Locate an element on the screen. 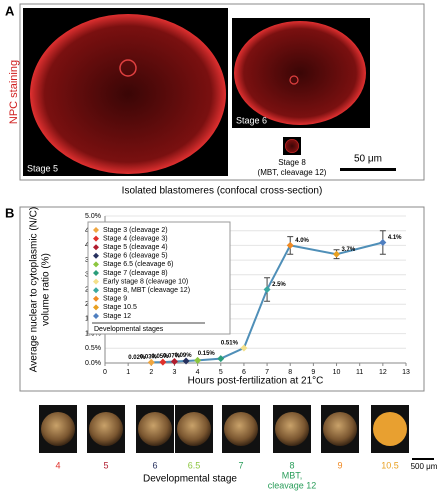 Image resolution: width=443 pixels, height=500 pixels. data-label: 0.07% is located at coordinates (172, 357).